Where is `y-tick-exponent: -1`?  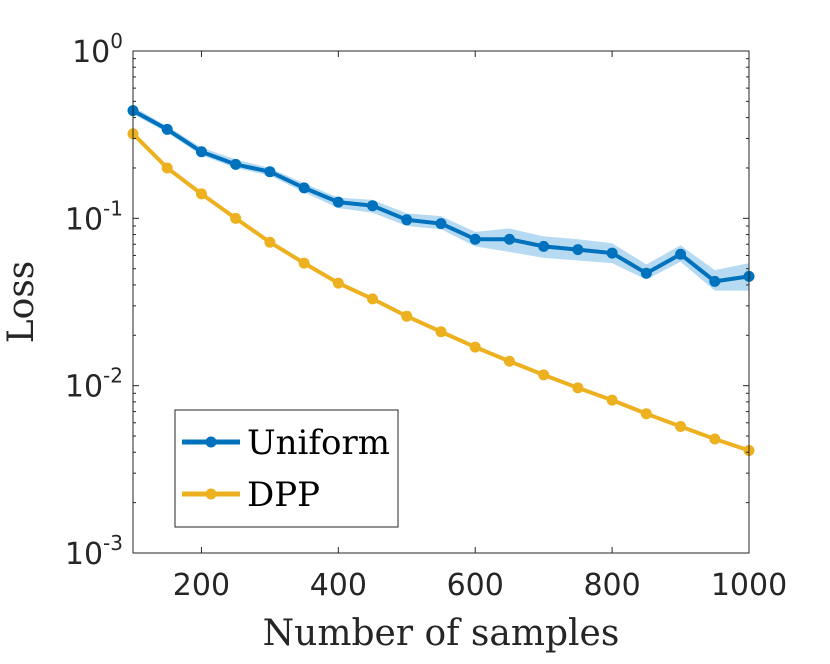 y-tick-exponent: -1 is located at coordinates (113, 208).